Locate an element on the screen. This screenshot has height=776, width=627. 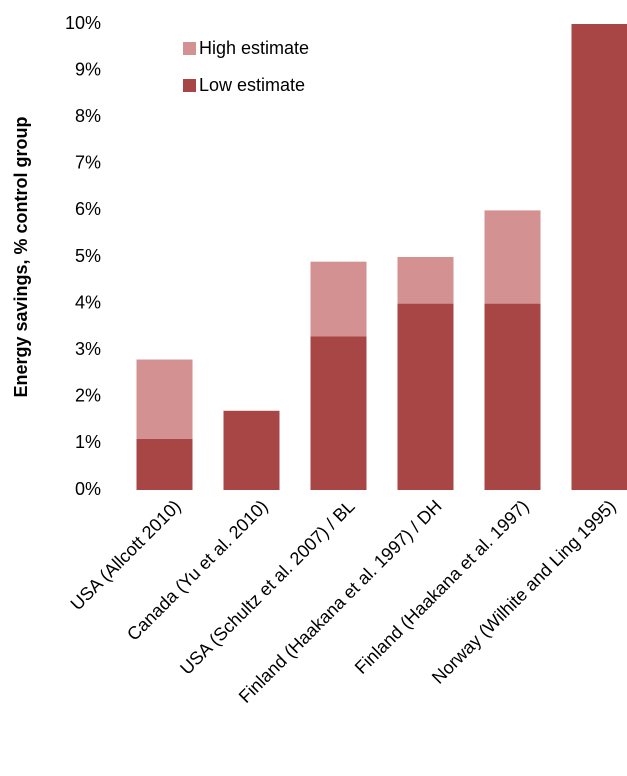
y-tick-label: 8% is located at coordinates (88, 116).